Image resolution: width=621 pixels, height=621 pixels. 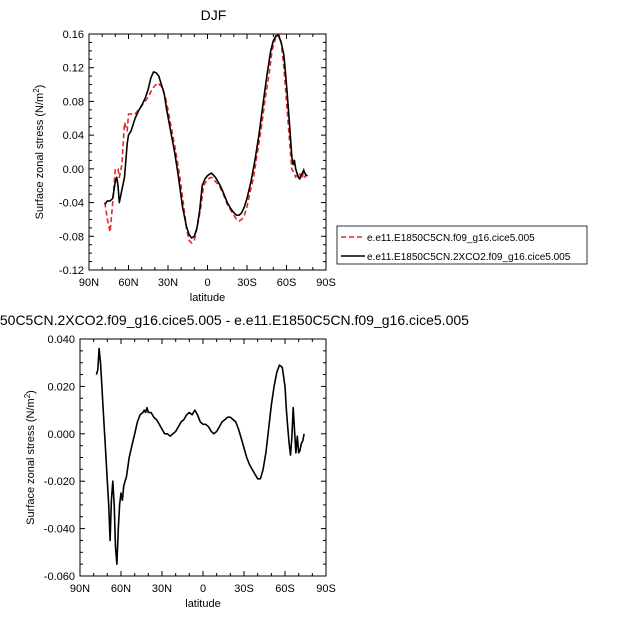 I want to click on y-tick-label: -0.08, so click(x=71, y=237).